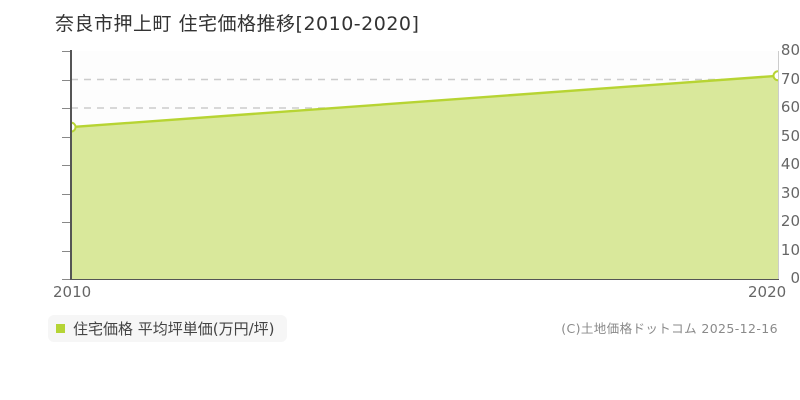 This screenshot has height=400, width=800. Describe the element at coordinates (790, 249) in the screenshot. I see `y-tick-label: 10` at that location.